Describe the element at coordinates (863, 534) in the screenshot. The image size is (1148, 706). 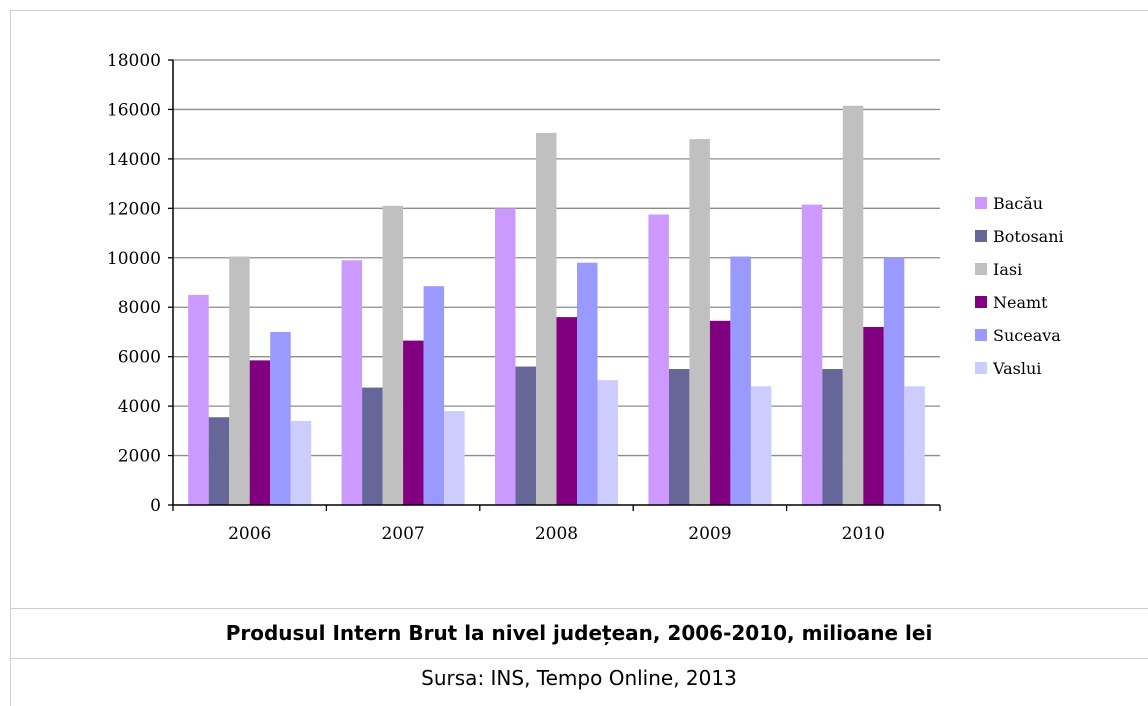
I see `x-tick-label: 2010` at that location.